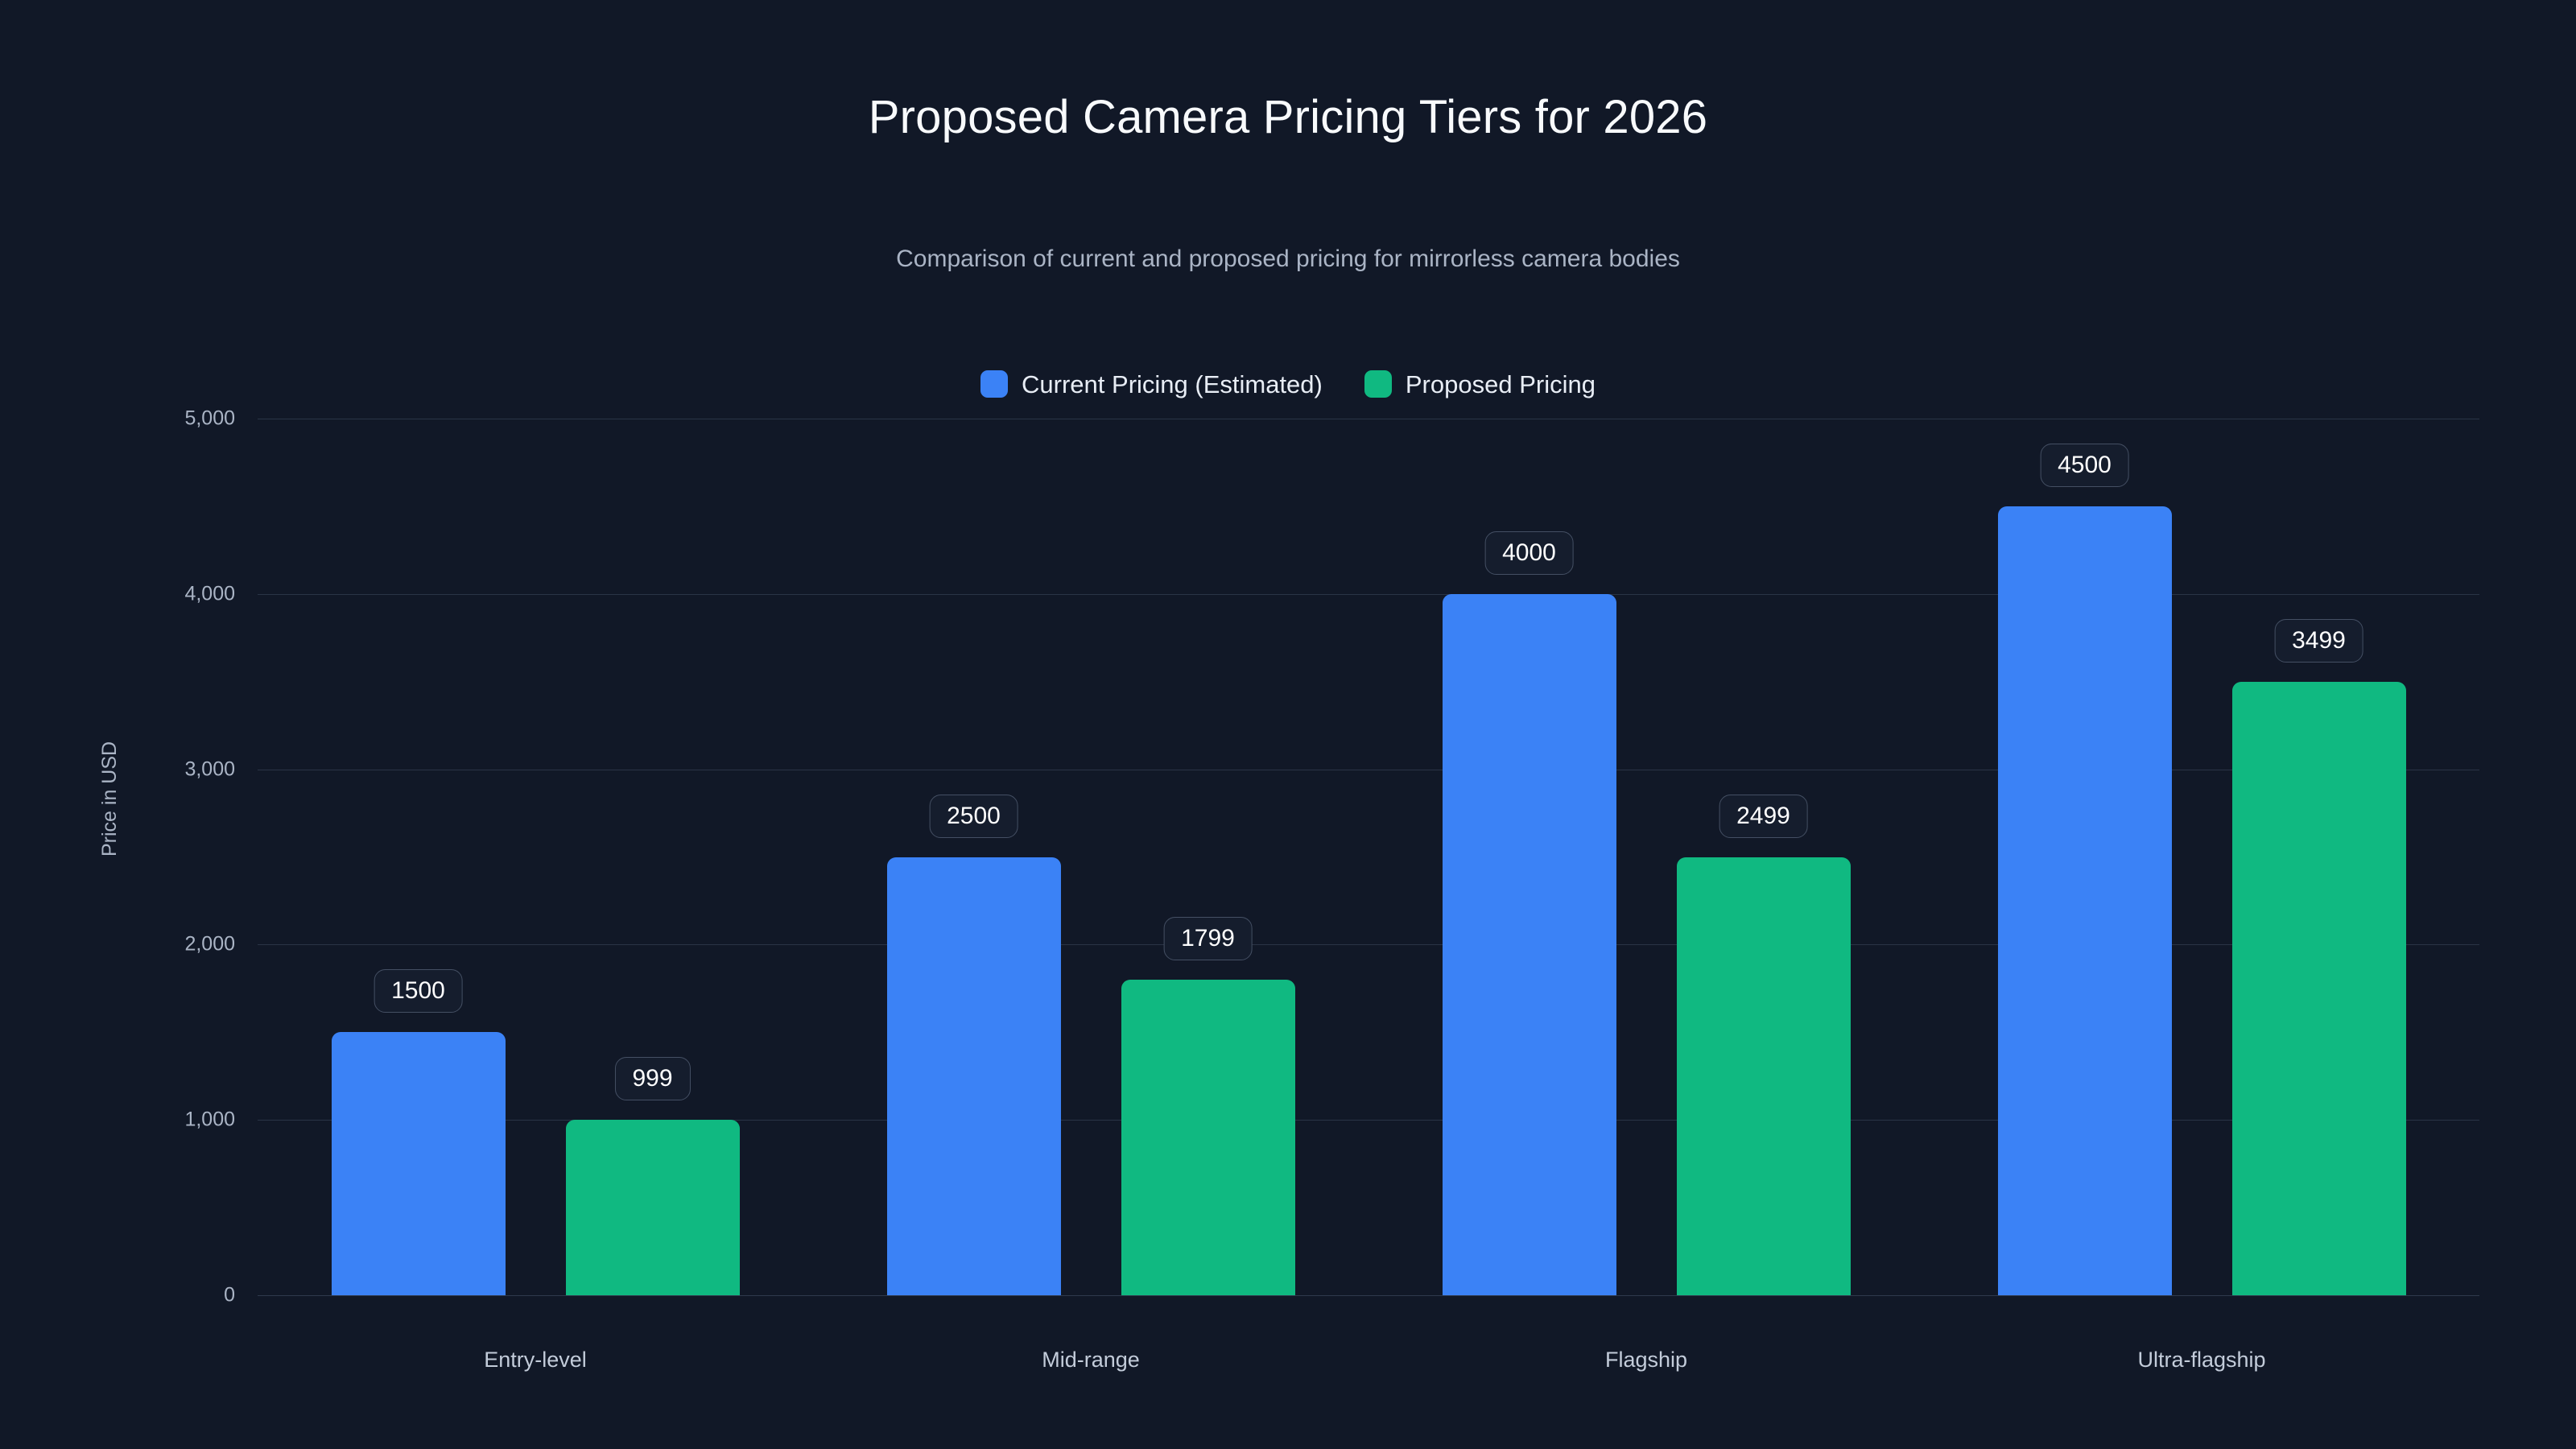  Describe the element at coordinates (1378, 384) in the screenshot. I see `legend-swatch-proposed` at that location.